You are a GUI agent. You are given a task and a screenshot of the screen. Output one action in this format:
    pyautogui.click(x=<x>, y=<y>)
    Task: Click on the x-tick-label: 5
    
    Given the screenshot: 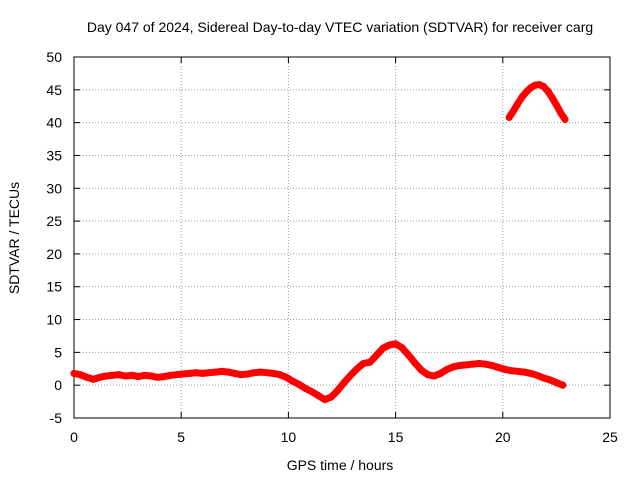 What is the action you would take?
    pyautogui.click(x=181, y=437)
    